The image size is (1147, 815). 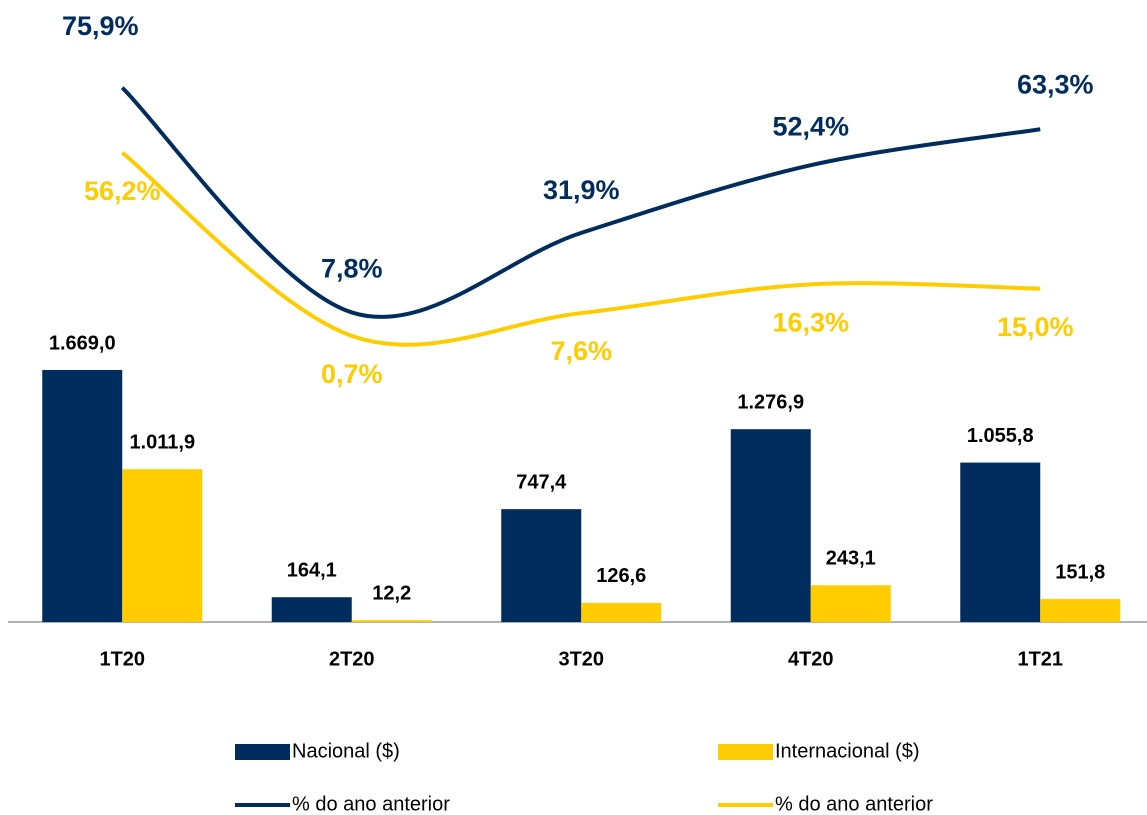 I want to click on bar-label: 243,1, so click(x=851, y=559).